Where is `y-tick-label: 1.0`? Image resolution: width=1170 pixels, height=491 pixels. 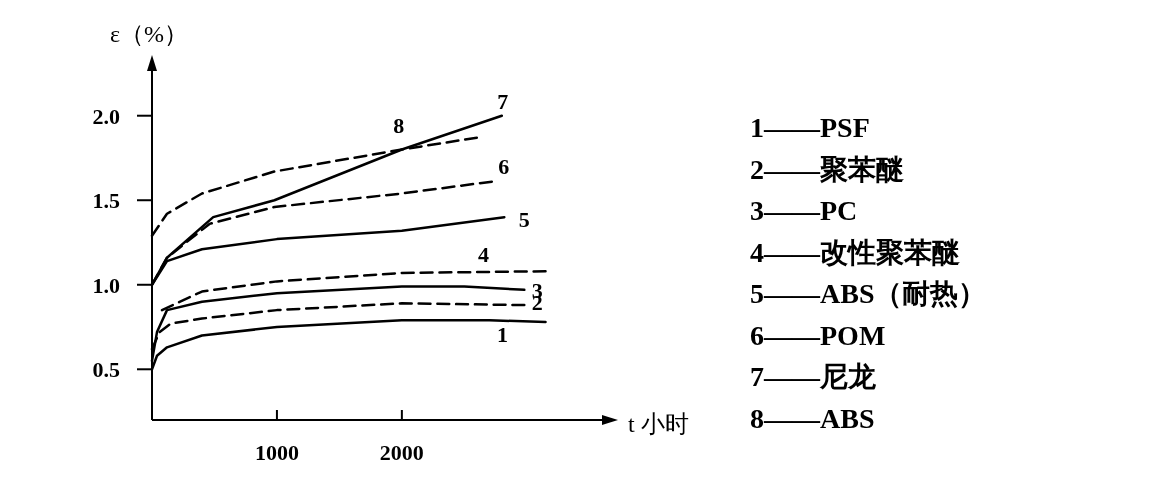
y-tick-label: 1.0 is located at coordinates (106, 285).